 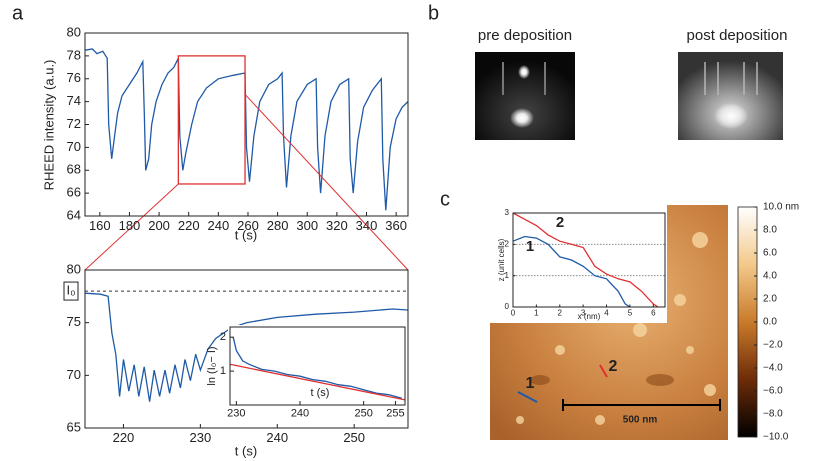 What do you see at coordinates (730, 96) in the screenshot?
I see `rheed-post-image` at bounding box center [730, 96].